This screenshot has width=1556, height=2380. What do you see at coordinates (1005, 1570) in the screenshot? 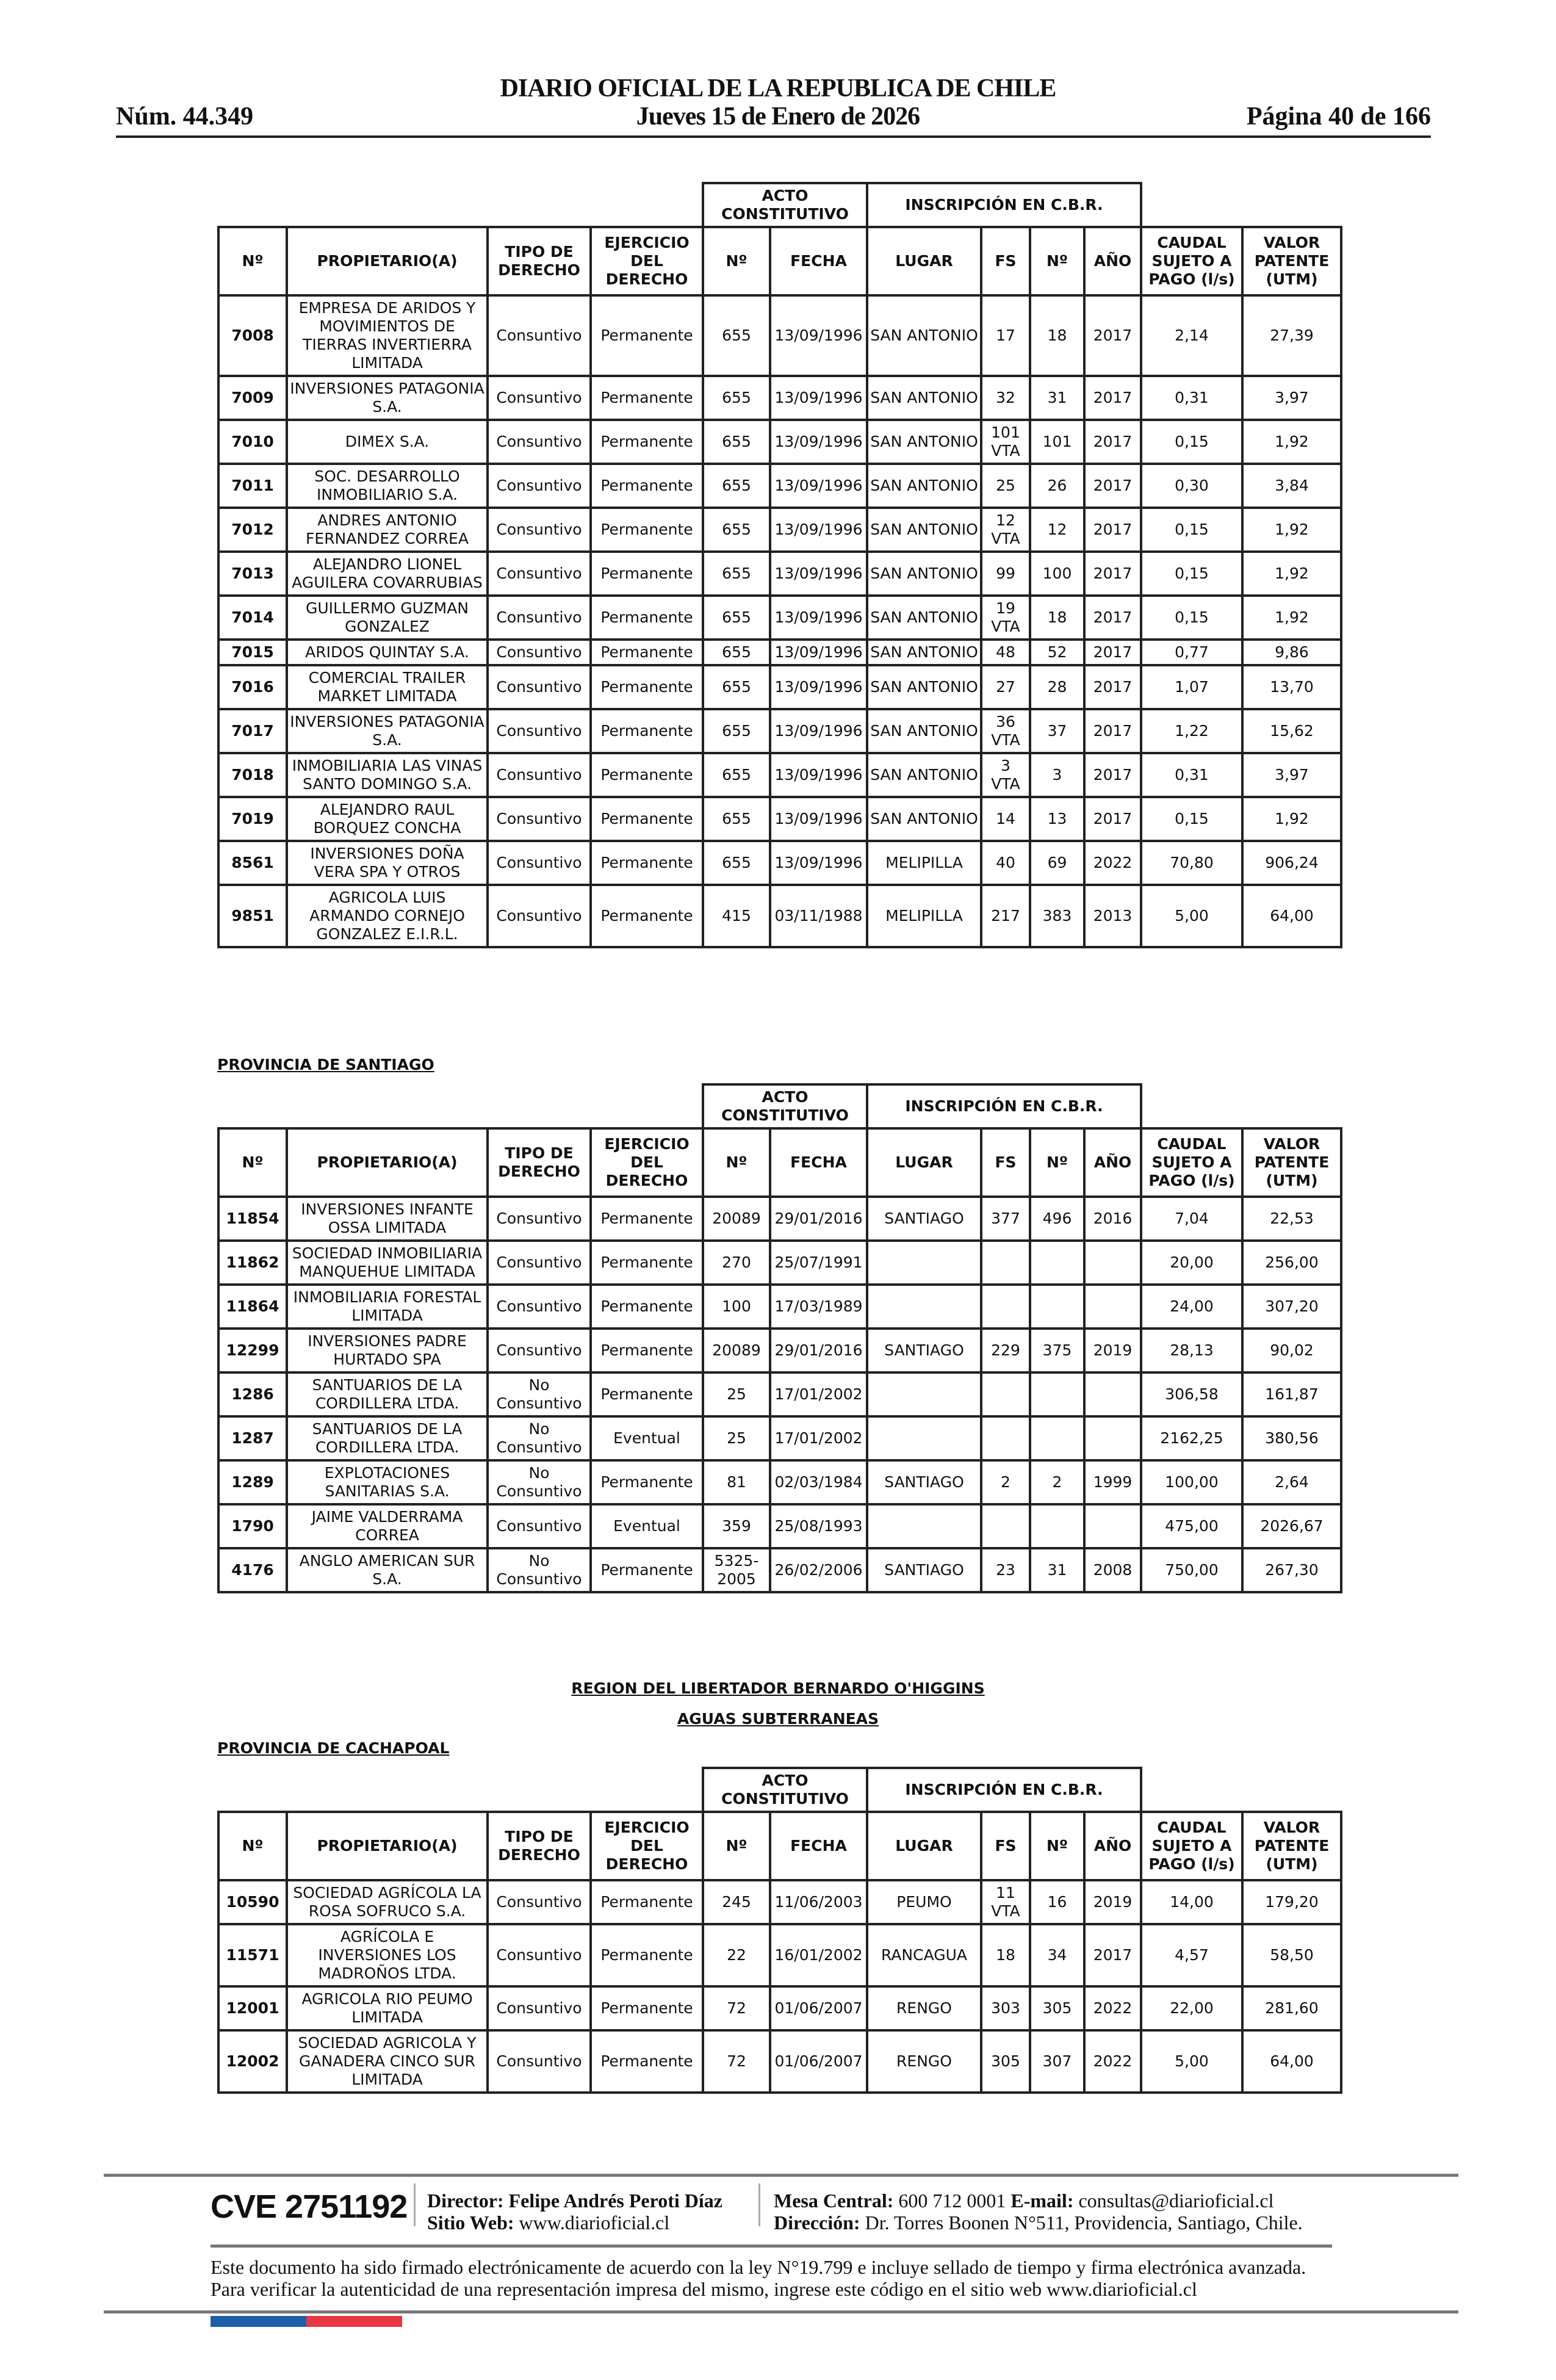
I see `cell-fs: 23` at bounding box center [1005, 1570].